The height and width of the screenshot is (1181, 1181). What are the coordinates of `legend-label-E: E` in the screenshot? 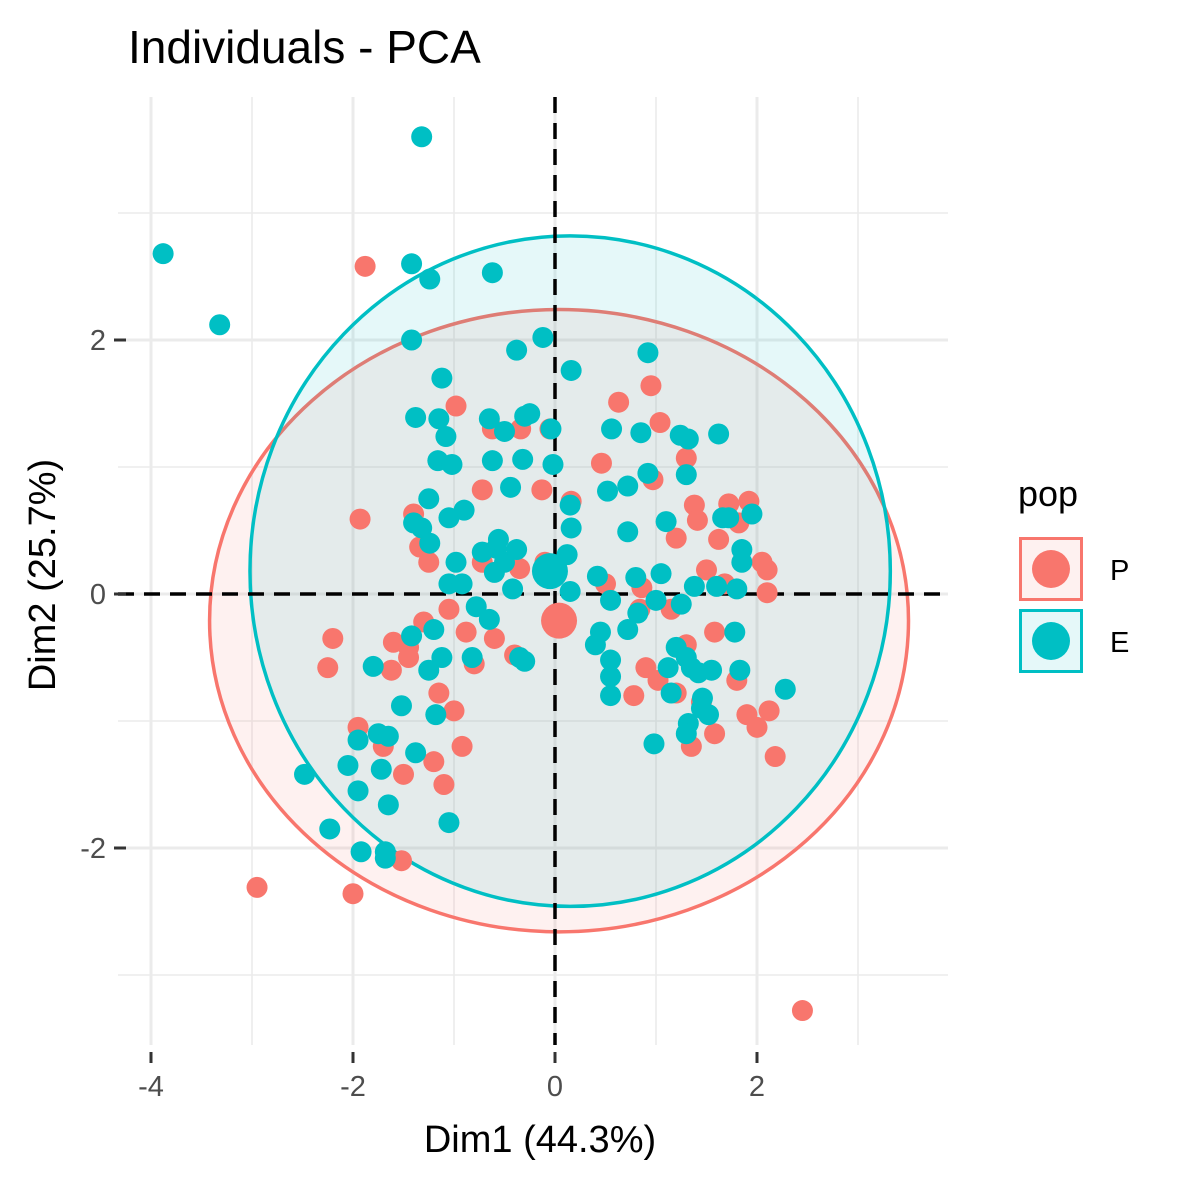 It's located at (1119, 643).